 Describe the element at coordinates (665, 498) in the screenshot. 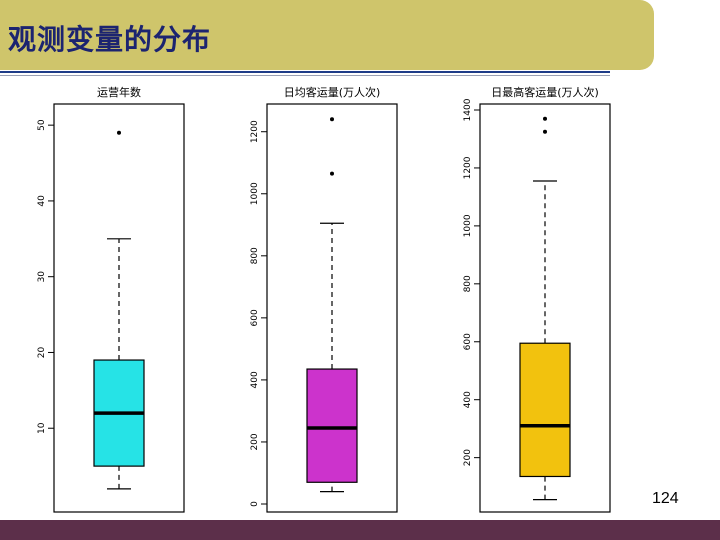

I see `page-number: 124` at that location.